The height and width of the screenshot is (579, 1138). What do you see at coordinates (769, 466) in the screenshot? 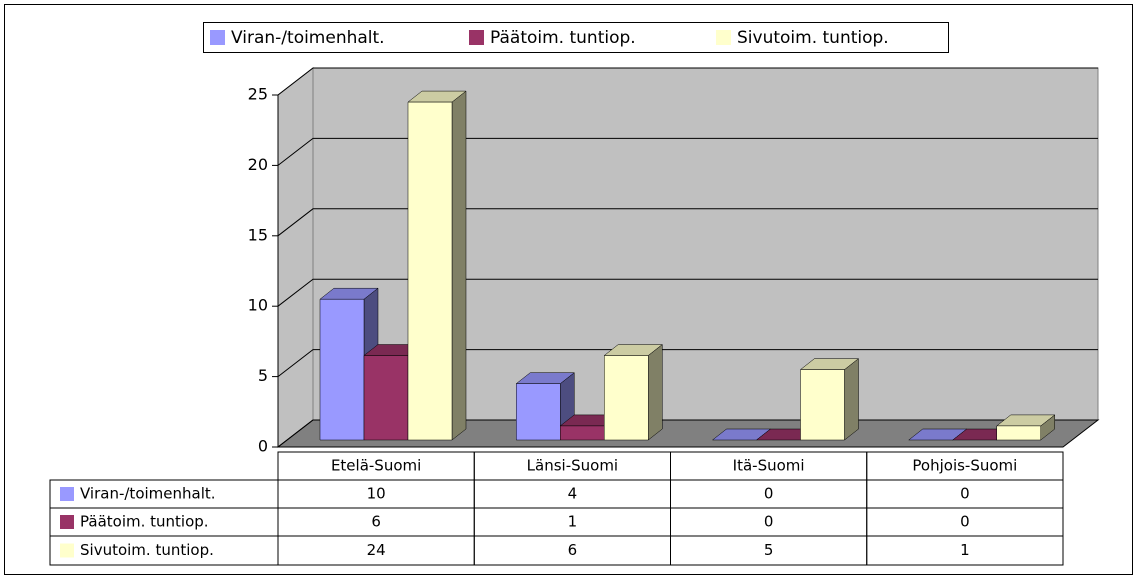
I see `x-tick-label: Itä-Suomi` at bounding box center [769, 466].